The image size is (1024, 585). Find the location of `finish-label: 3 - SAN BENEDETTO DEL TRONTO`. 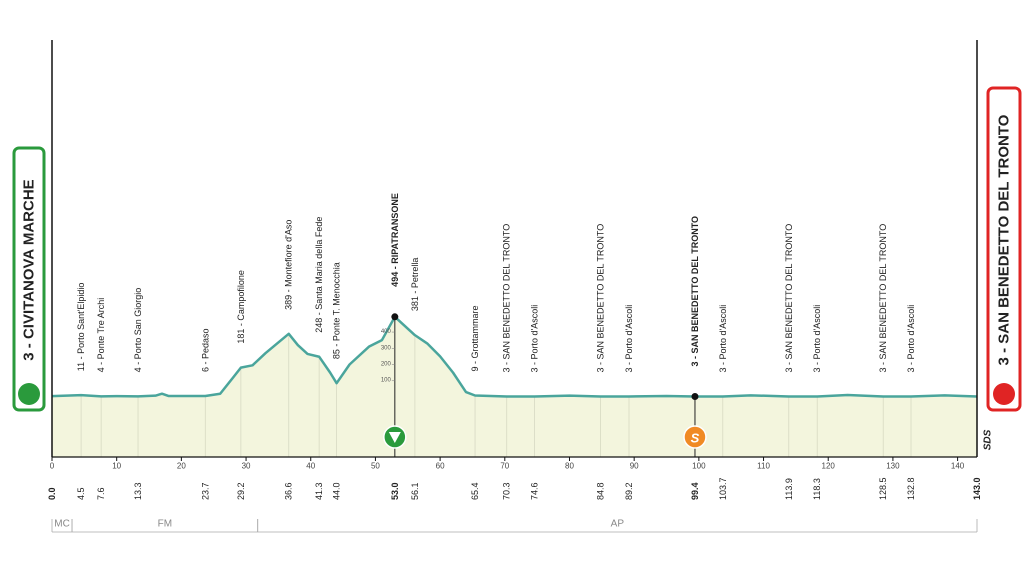

finish-label: 3 - SAN BENEDETTO DEL TRONTO is located at coordinates (1004, 239).